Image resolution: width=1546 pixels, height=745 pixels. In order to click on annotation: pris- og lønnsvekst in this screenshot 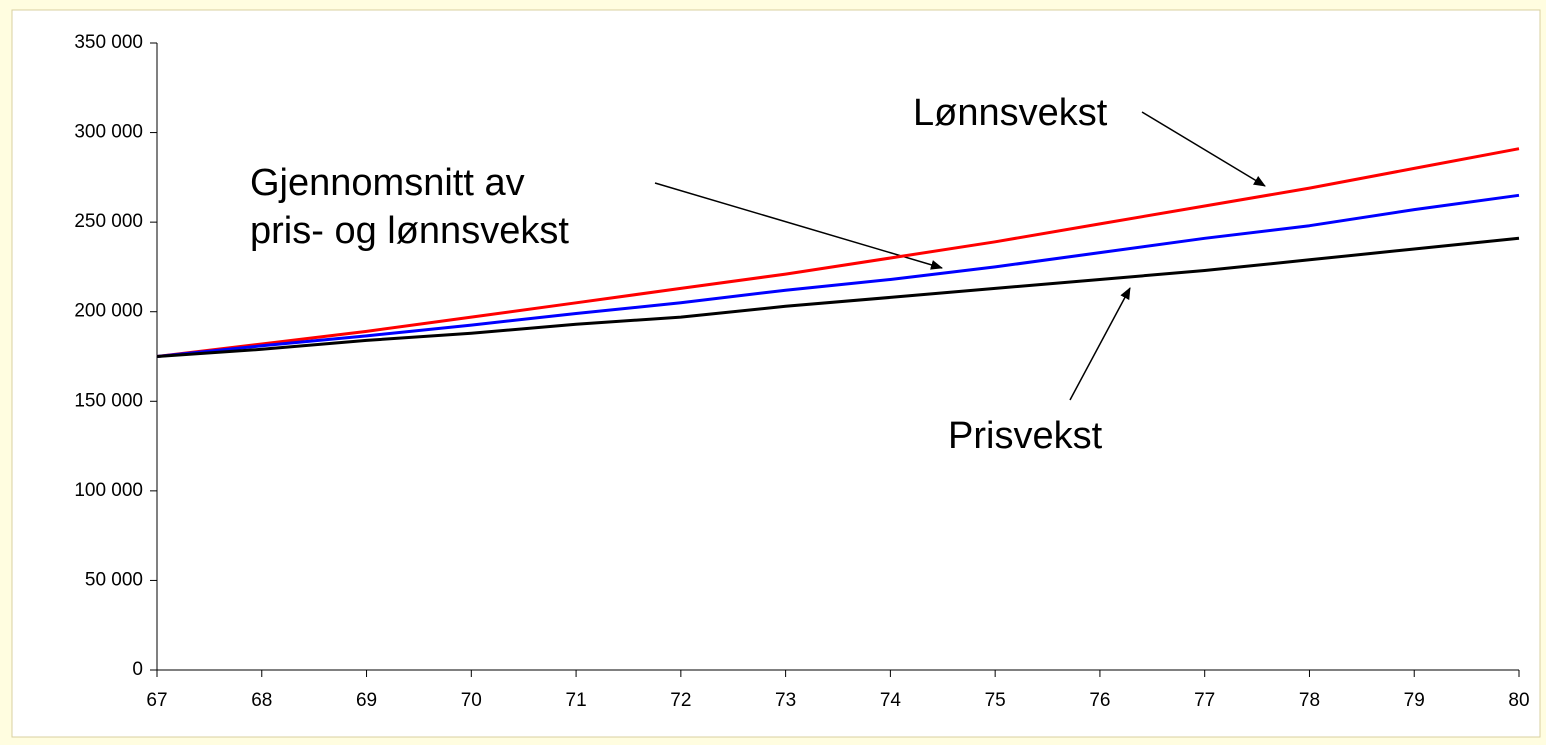, I will do `click(409, 231)`.